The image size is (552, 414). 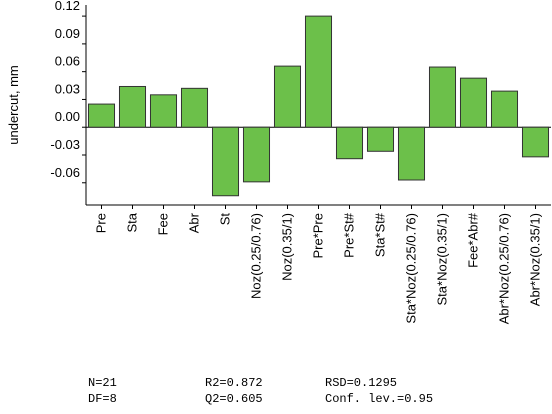 What do you see at coordinates (379, 399) in the screenshot?
I see `stat-text: Conf. lev.=0.95` at bounding box center [379, 399].